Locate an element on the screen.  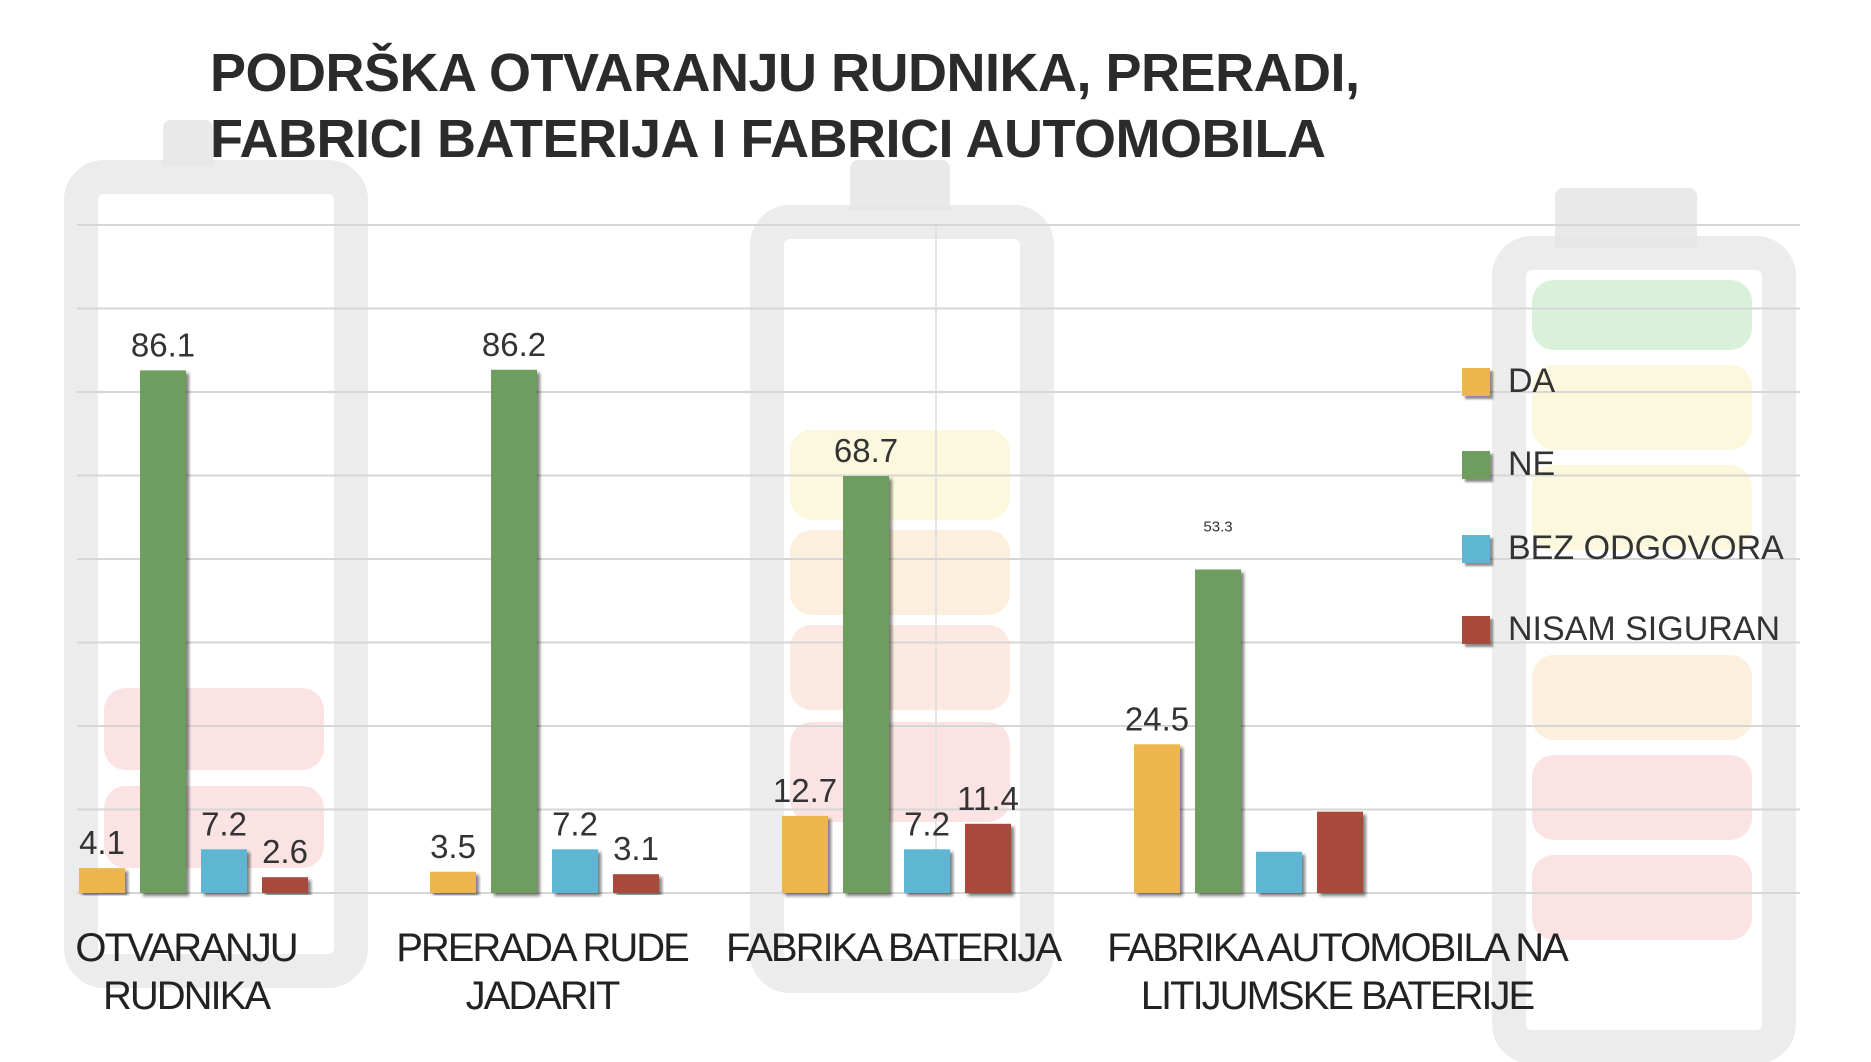
legend-item-ne: NE is located at coordinates (1508, 464).